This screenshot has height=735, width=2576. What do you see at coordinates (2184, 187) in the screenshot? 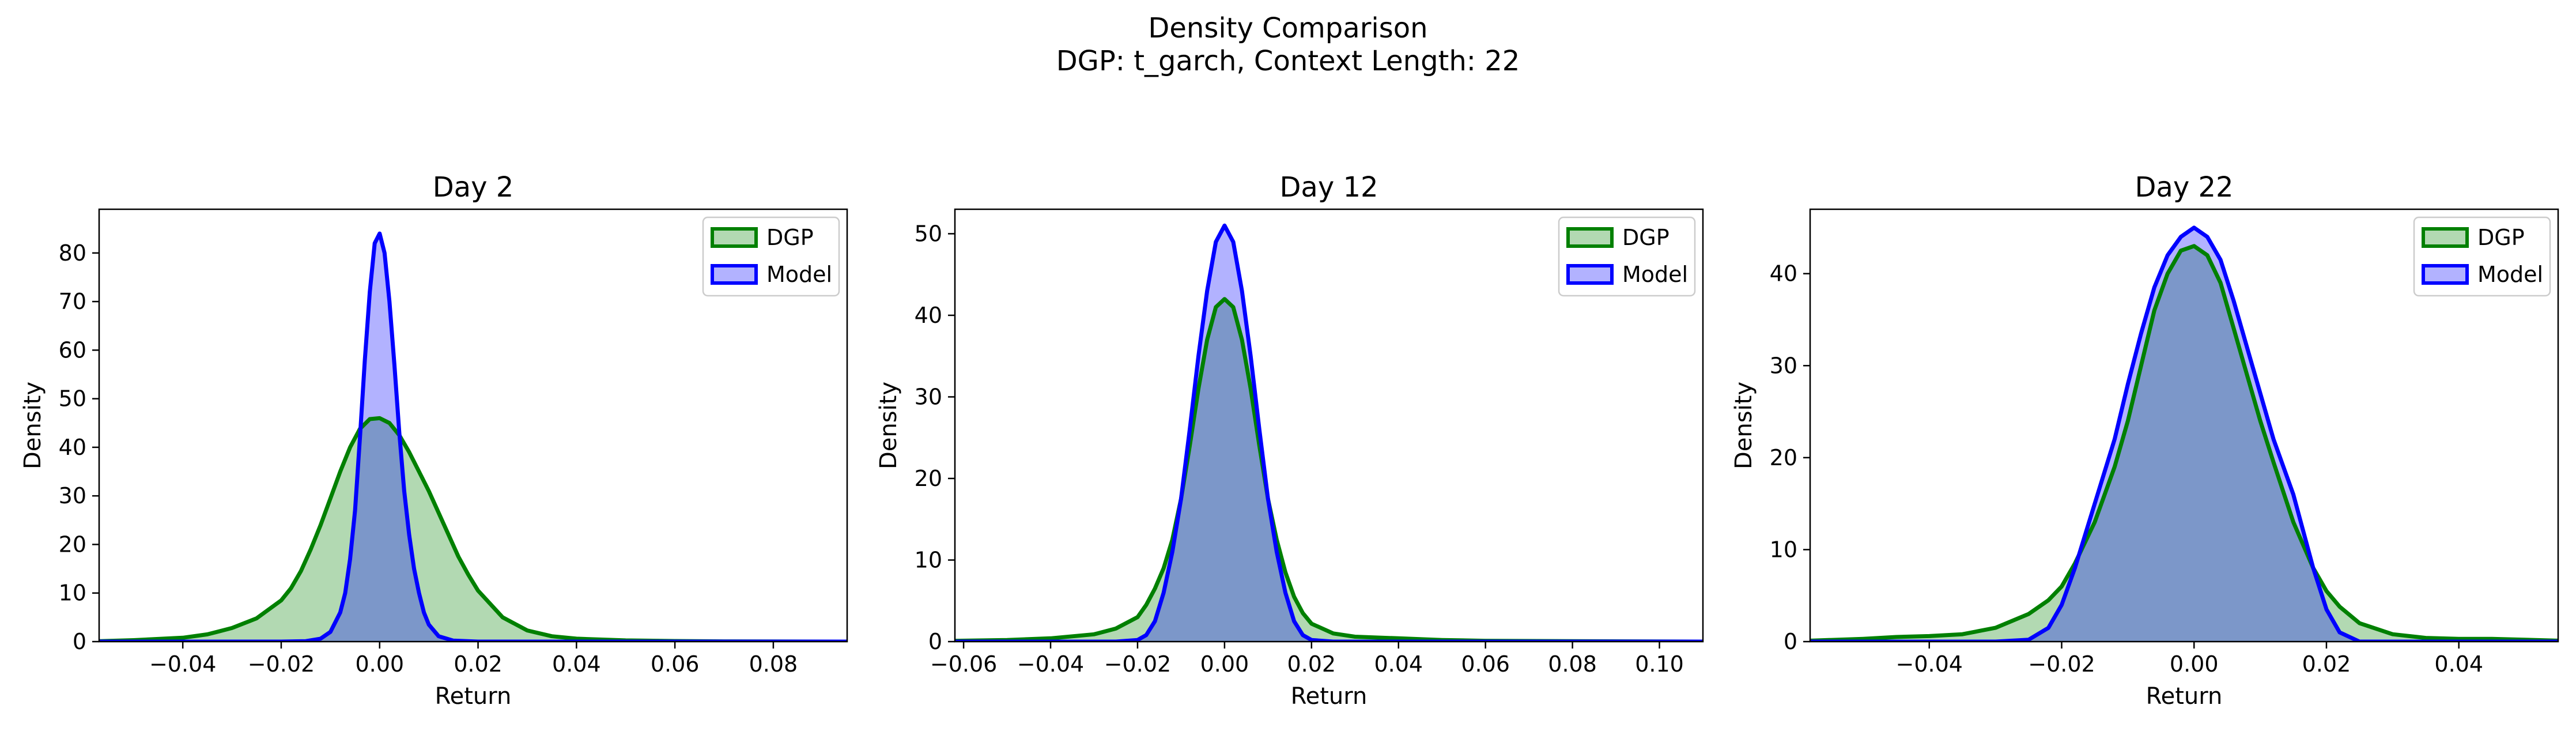
I see `subplot-title: Day 22` at bounding box center [2184, 187].